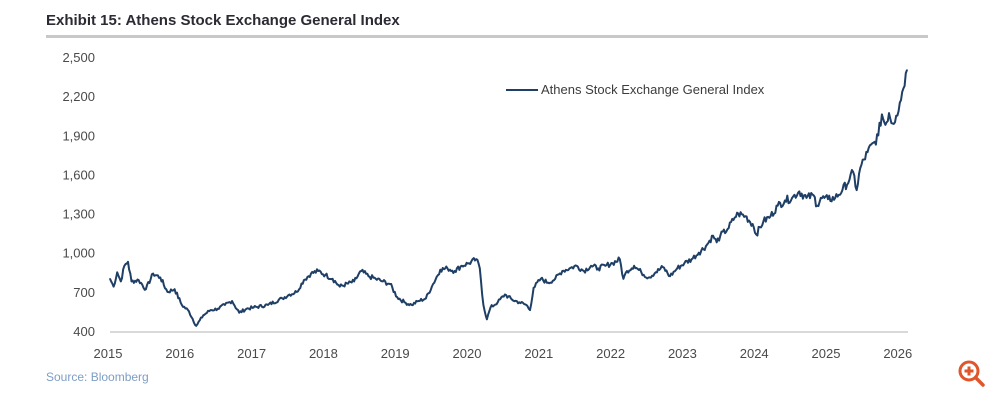 The width and height of the screenshot is (1000, 400). Describe the element at coordinates (84, 331) in the screenshot. I see `y-tick-label: 400` at that location.